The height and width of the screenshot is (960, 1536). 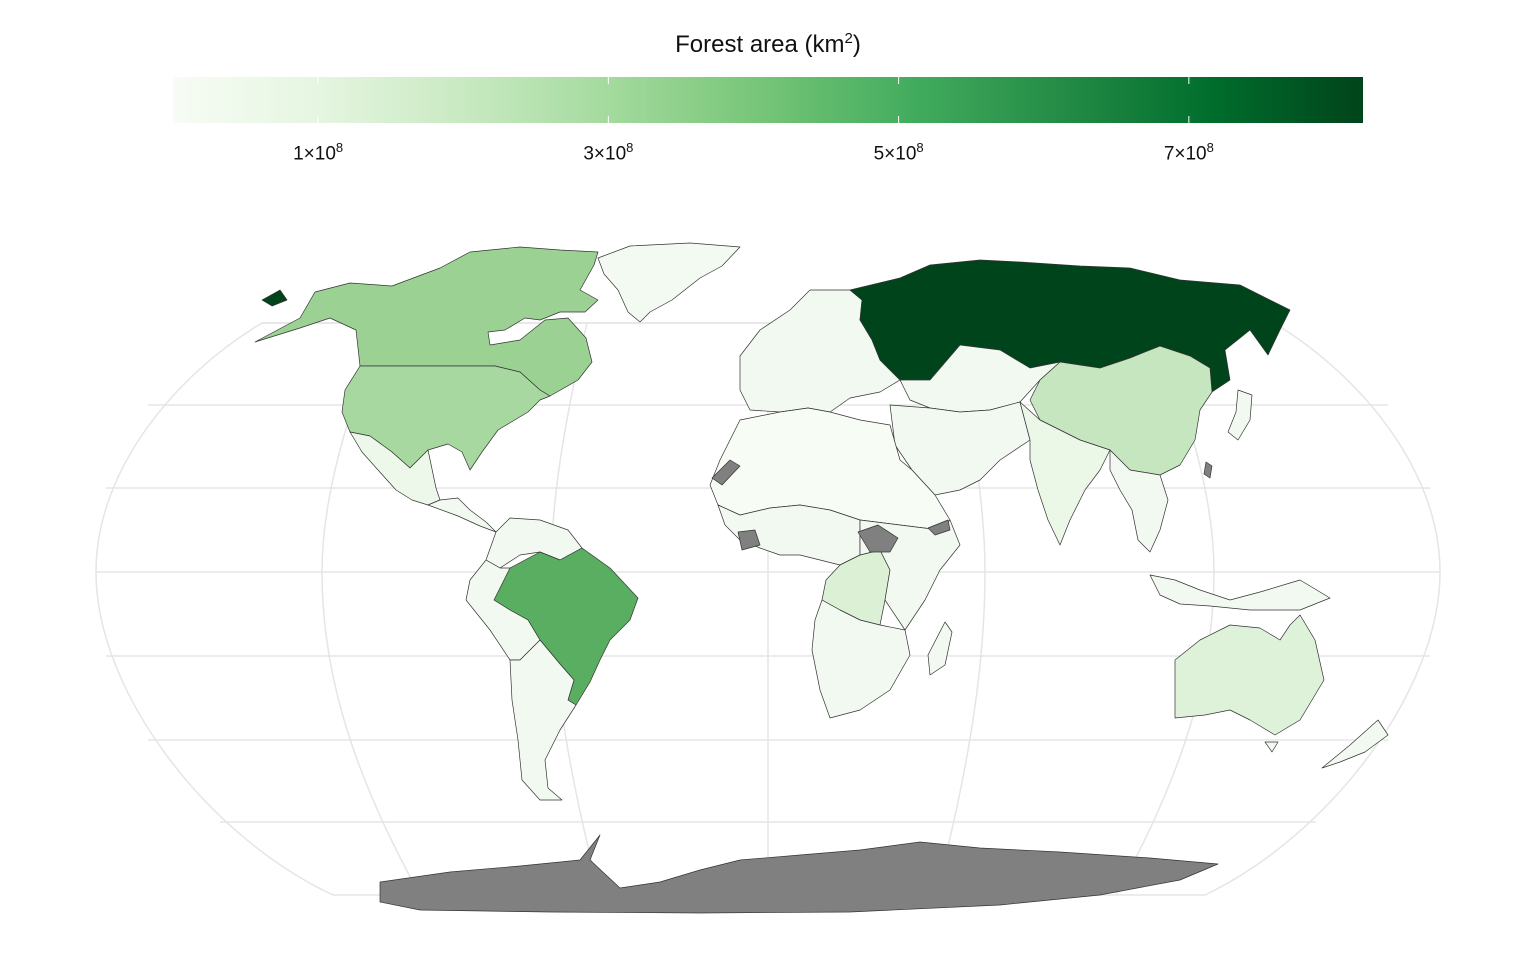 I want to click on region-taiwan, so click(x=1208, y=470).